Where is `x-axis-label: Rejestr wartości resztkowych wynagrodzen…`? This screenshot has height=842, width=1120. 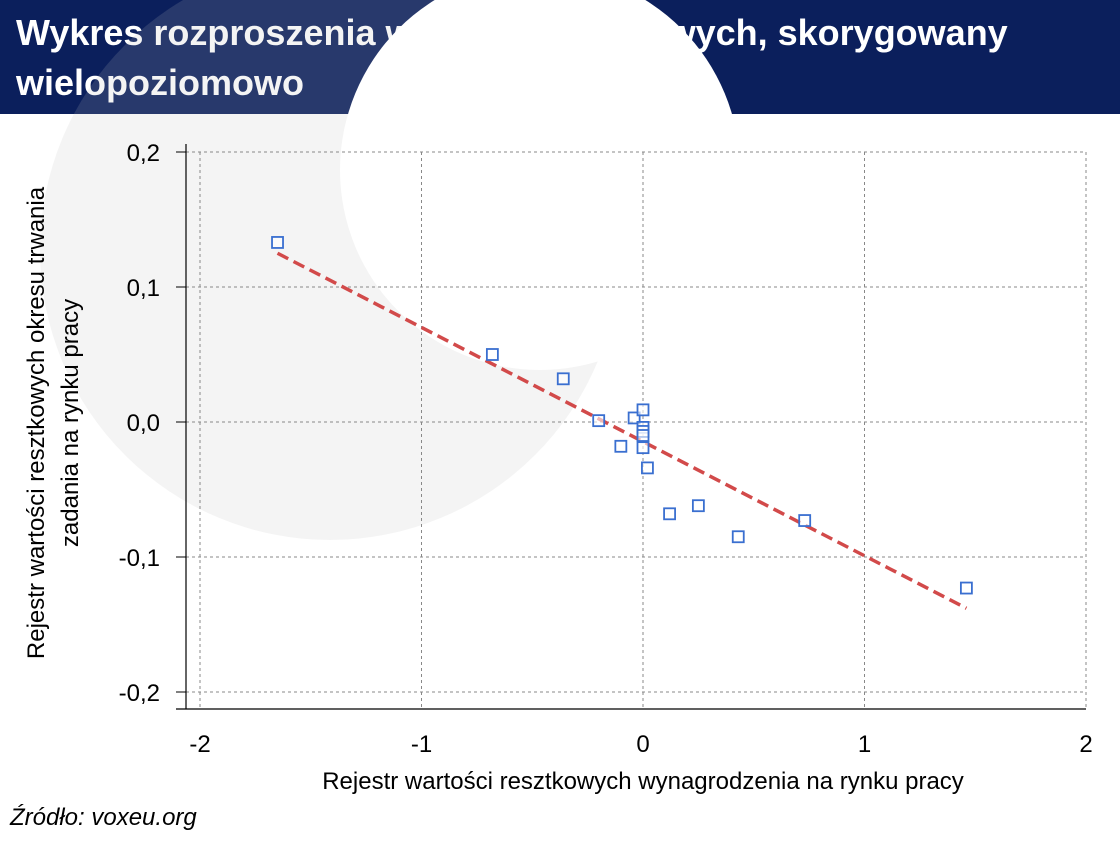 x-axis-label: Rejestr wartości resztkowych wynagrodzen… is located at coordinates (643, 781).